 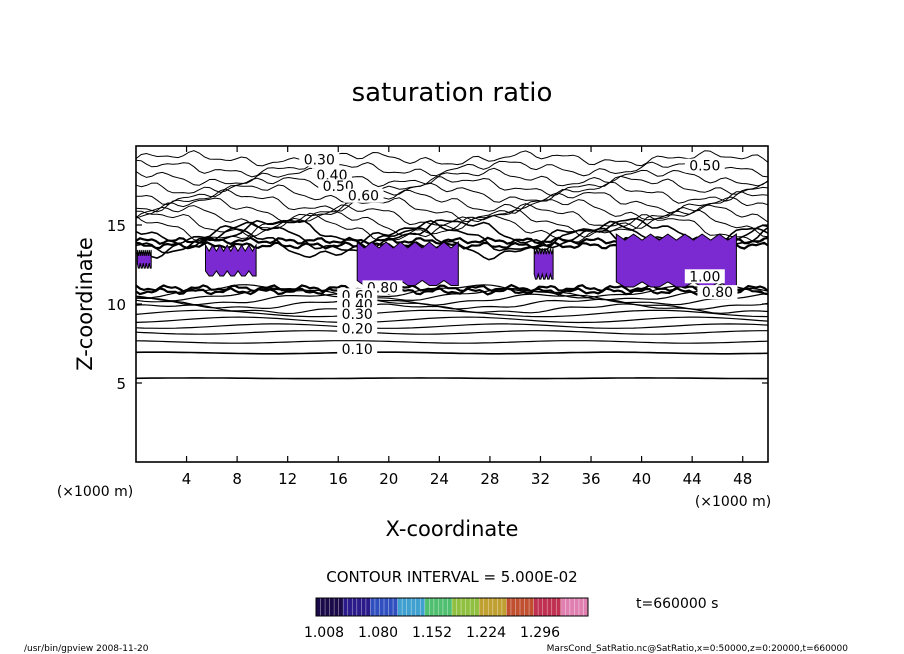 I want to click on colorbar-label: 1.152, so click(x=432, y=633).